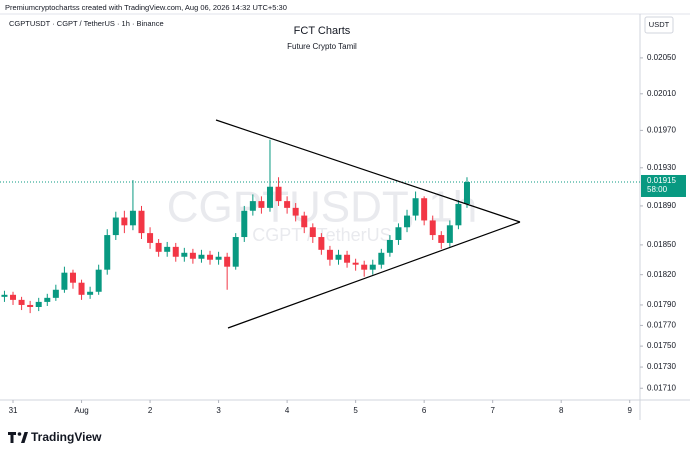  I want to click on y-tick-label: 0.01730, so click(661, 366).